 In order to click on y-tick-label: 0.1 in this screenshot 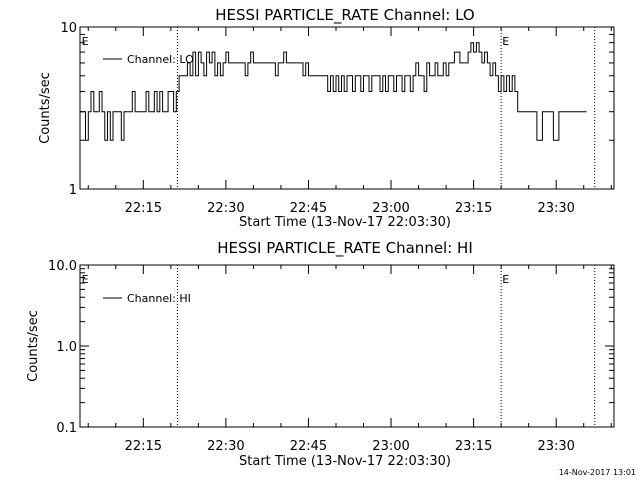, I will do `click(66, 428)`.